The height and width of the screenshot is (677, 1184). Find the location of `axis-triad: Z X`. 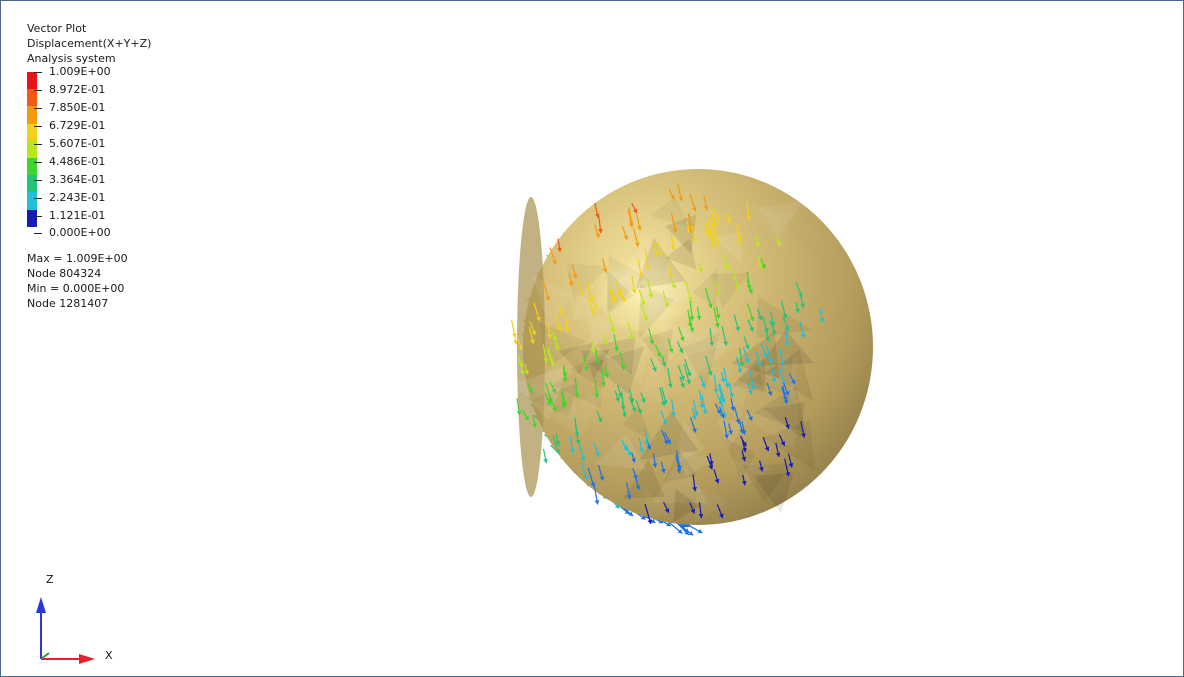

axis-triad: Z X is located at coordinates (84, 623).